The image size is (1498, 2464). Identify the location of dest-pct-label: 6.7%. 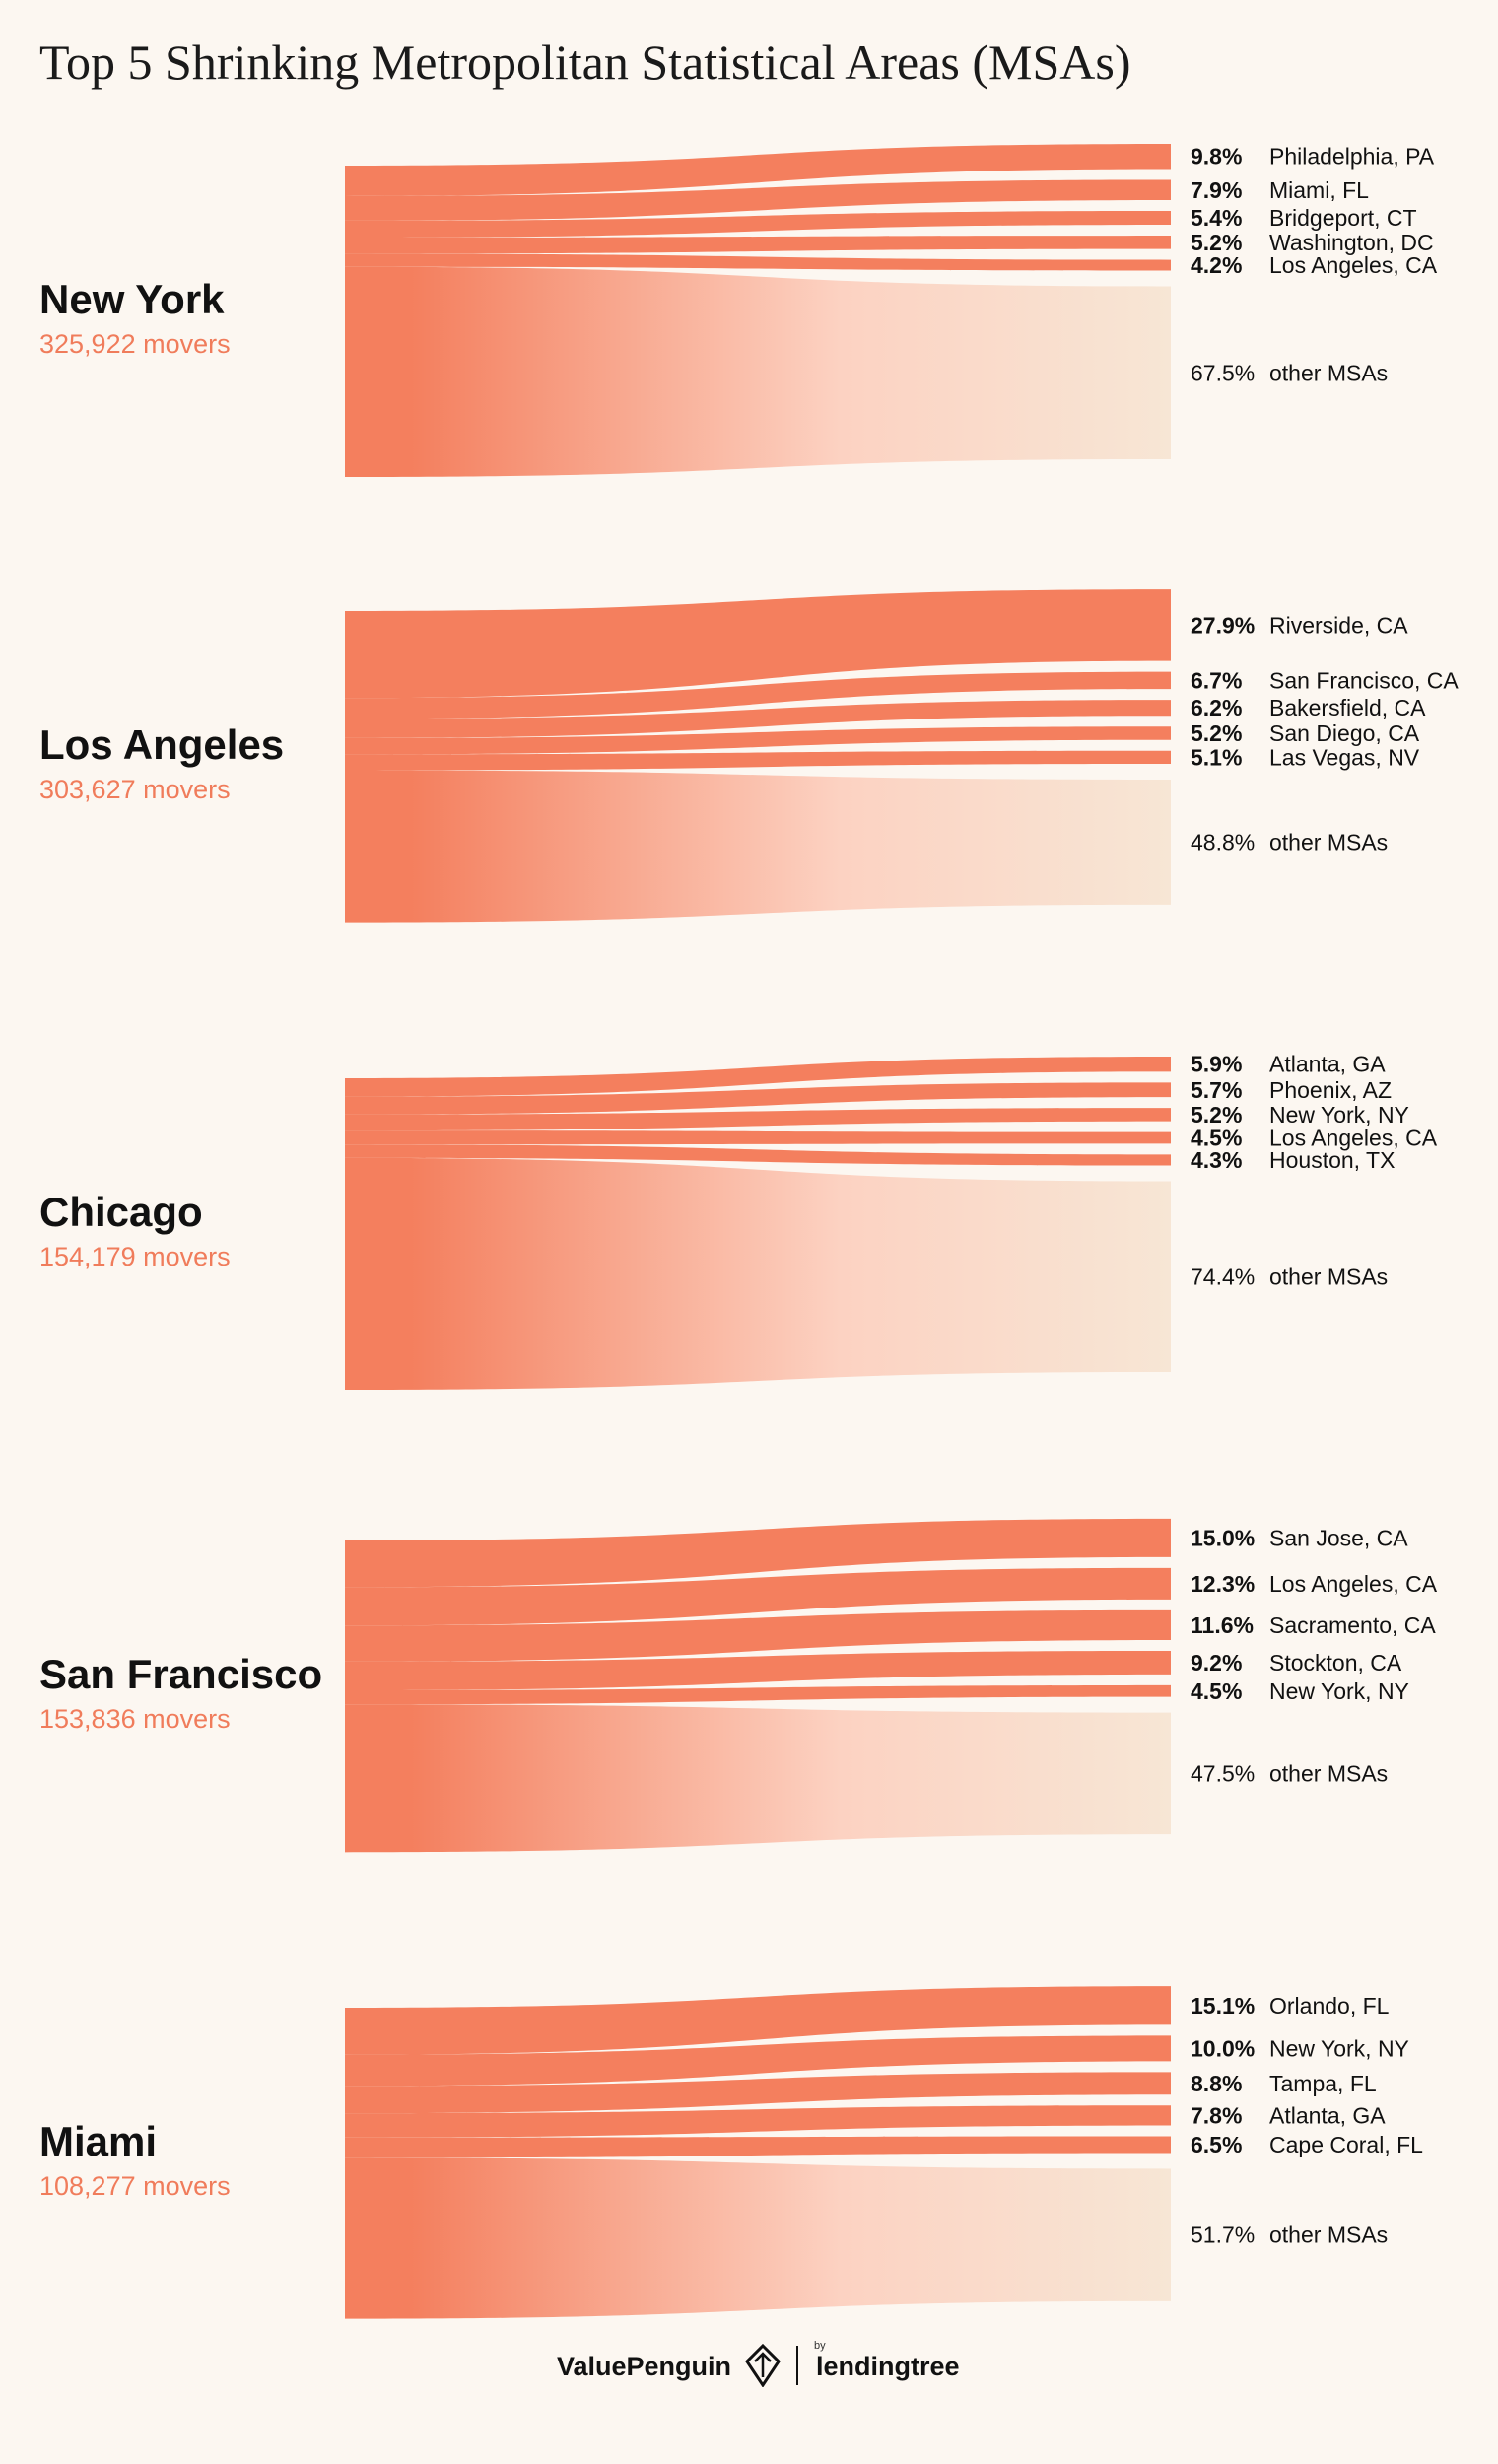
(1216, 680).